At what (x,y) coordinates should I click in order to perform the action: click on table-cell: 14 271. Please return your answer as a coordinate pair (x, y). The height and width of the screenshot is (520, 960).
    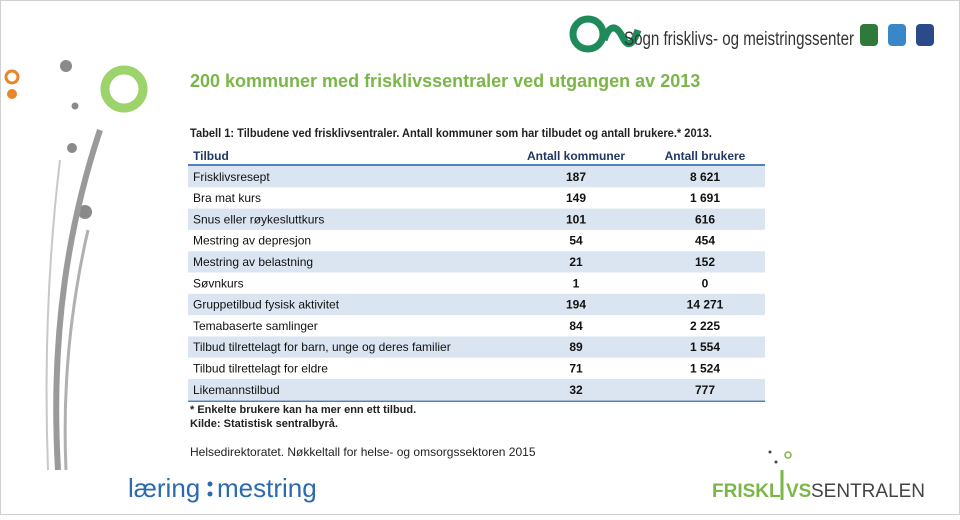
    Looking at the image, I should click on (705, 305).